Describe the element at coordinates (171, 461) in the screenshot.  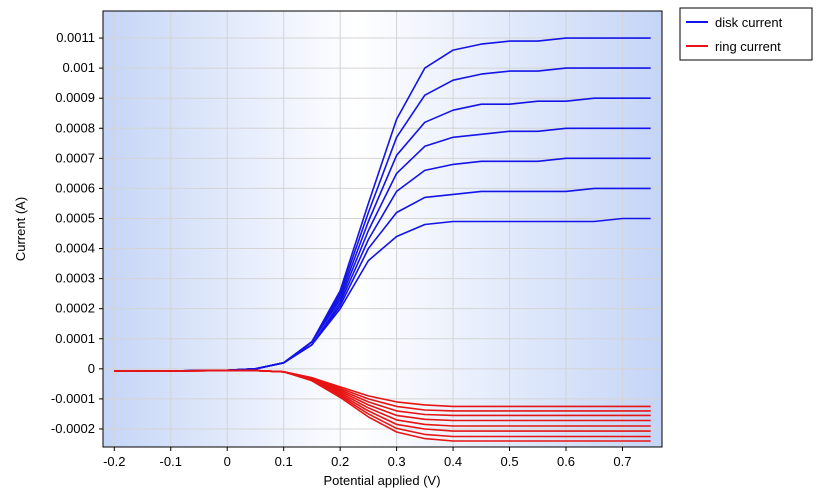
I see `x-tick-label: -0.1` at that location.